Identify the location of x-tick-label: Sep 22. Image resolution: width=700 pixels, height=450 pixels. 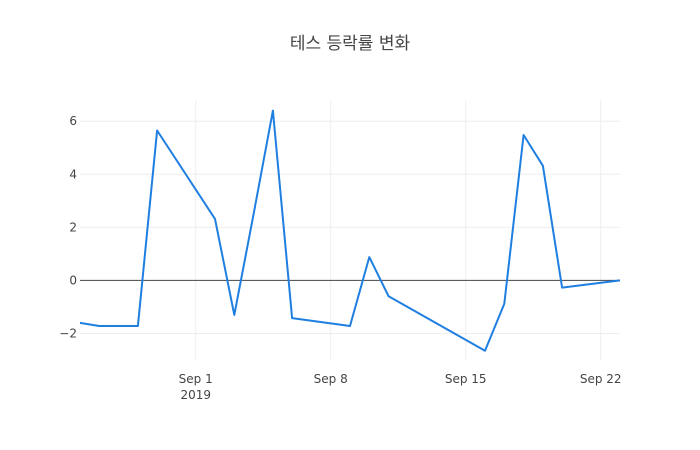
(601, 379).